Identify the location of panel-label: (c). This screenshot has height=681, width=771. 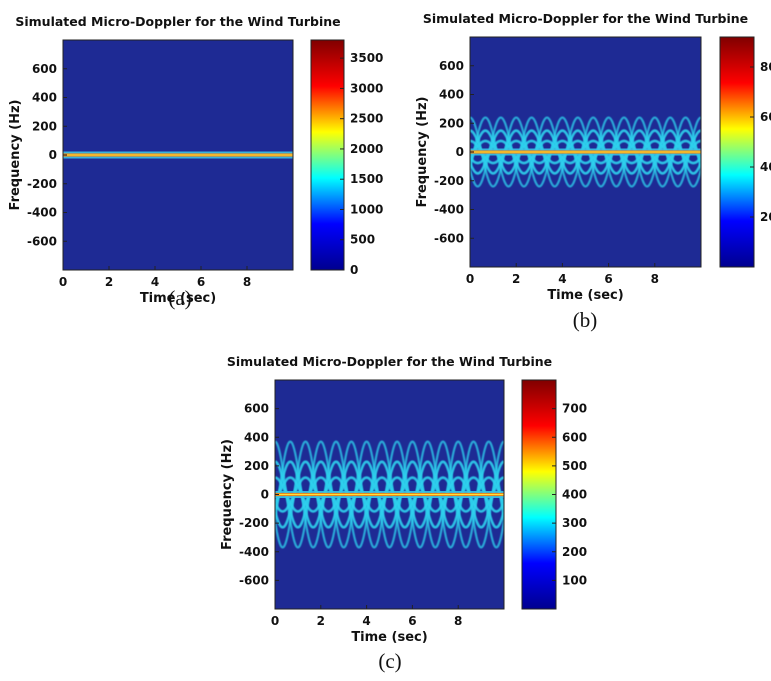
(389, 661).